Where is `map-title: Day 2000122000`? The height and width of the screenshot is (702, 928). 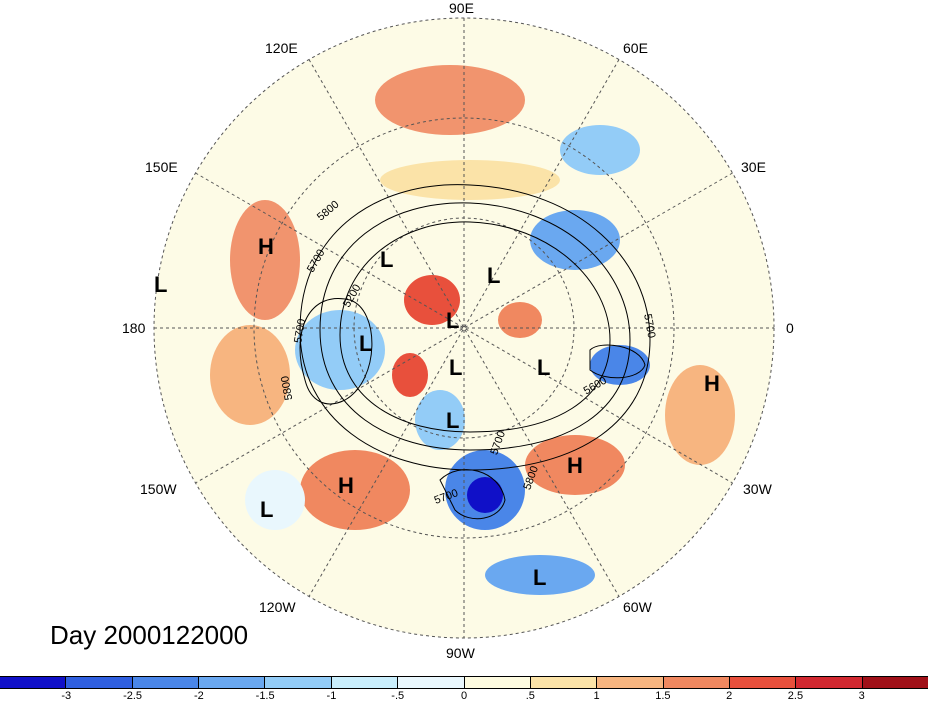 map-title: Day 2000122000 is located at coordinates (149, 635).